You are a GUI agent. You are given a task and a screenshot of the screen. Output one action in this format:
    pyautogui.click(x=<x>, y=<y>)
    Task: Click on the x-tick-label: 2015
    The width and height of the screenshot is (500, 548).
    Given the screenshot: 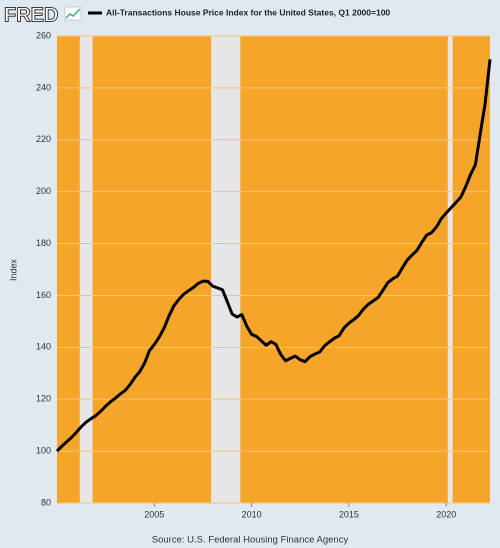 What is the action you would take?
    pyautogui.click(x=349, y=514)
    